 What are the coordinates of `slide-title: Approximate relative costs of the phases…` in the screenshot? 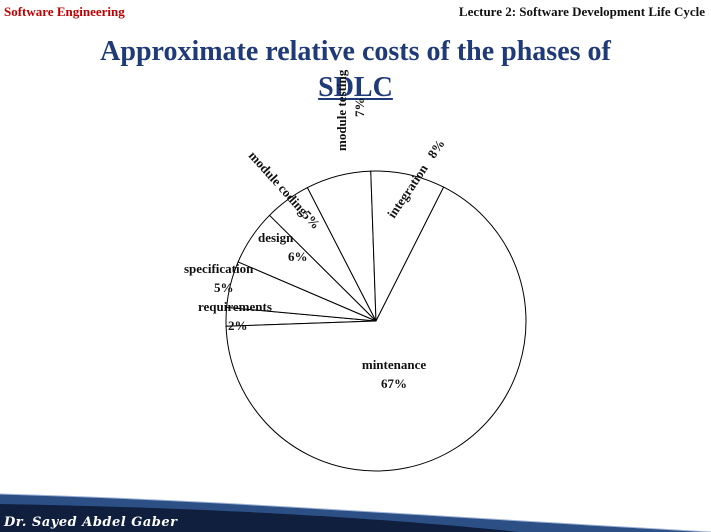 It's located at (355, 70).